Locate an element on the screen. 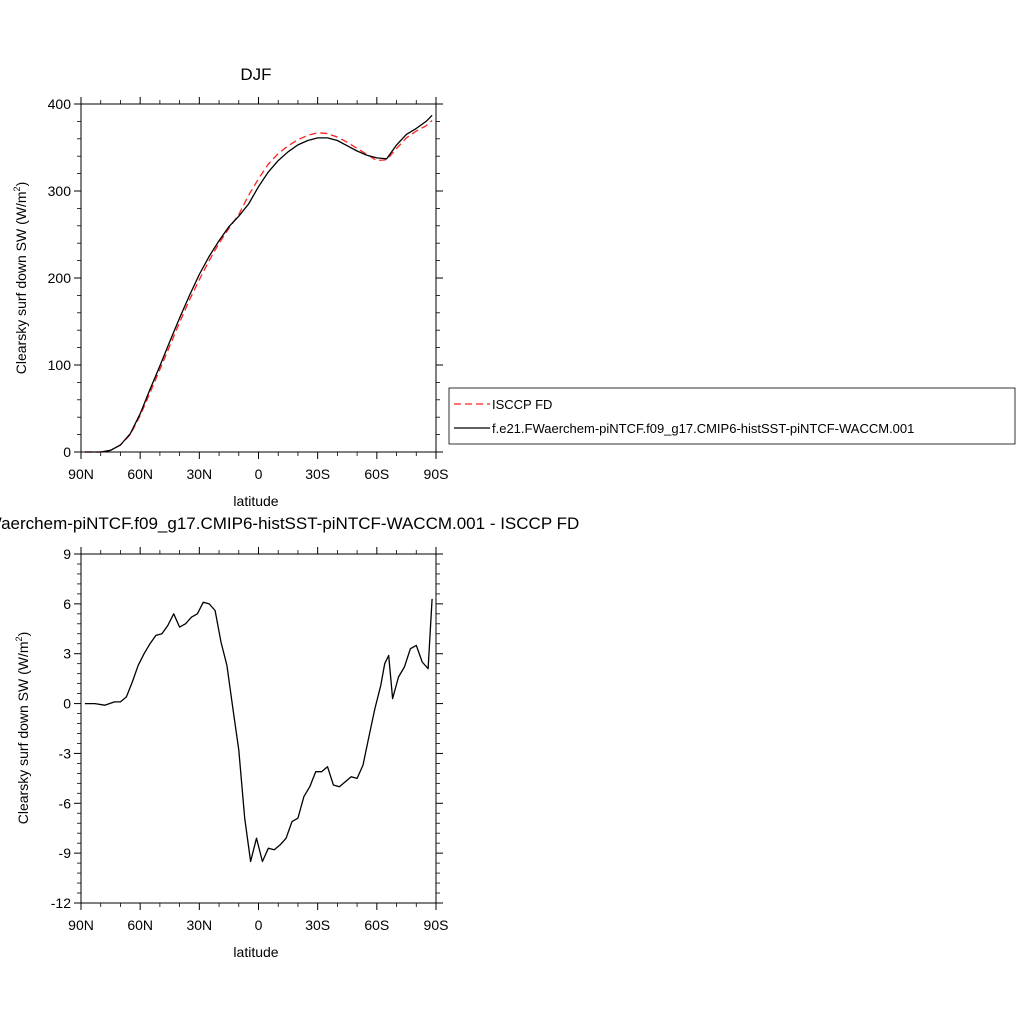 This screenshot has width=1024, height=1024. top-series-line-model is located at coordinates (258, 283).